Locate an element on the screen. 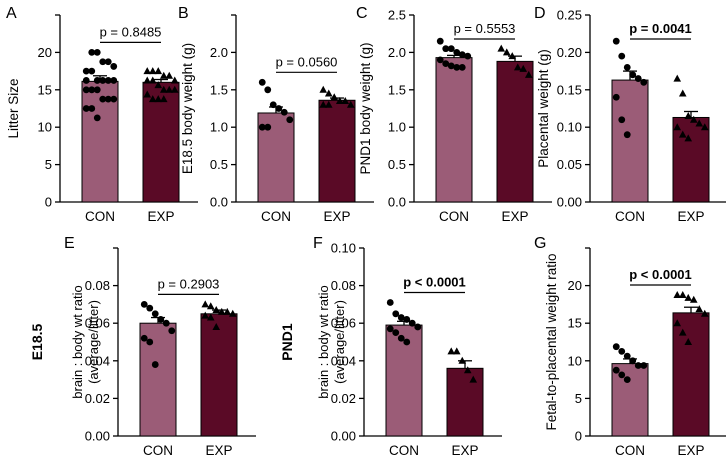 This screenshot has width=726, height=462. panel-d-pvalue: p = 0.0041 is located at coordinates (660, 28).